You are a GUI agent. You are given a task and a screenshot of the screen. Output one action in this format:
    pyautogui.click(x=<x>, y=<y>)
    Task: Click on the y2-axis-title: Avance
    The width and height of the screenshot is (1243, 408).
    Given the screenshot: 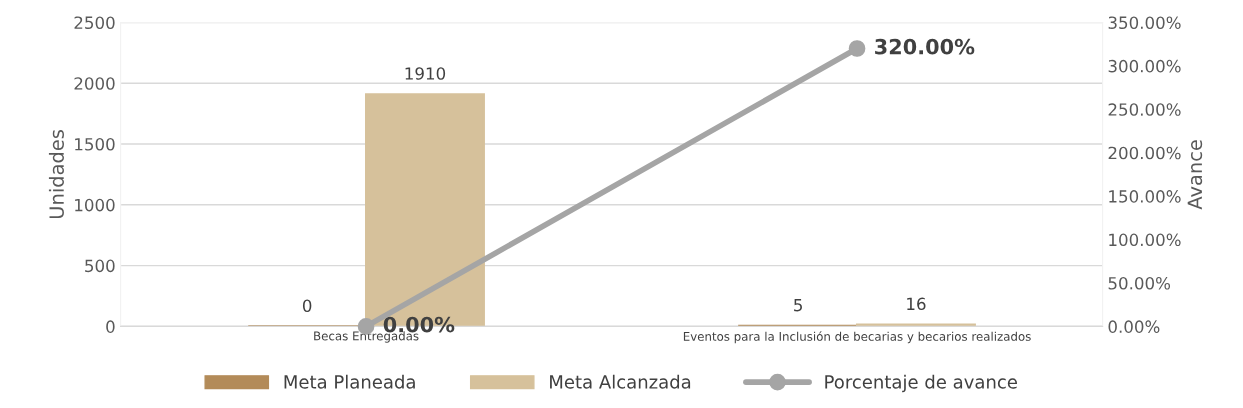 What is the action you would take?
    pyautogui.click(x=1195, y=175)
    